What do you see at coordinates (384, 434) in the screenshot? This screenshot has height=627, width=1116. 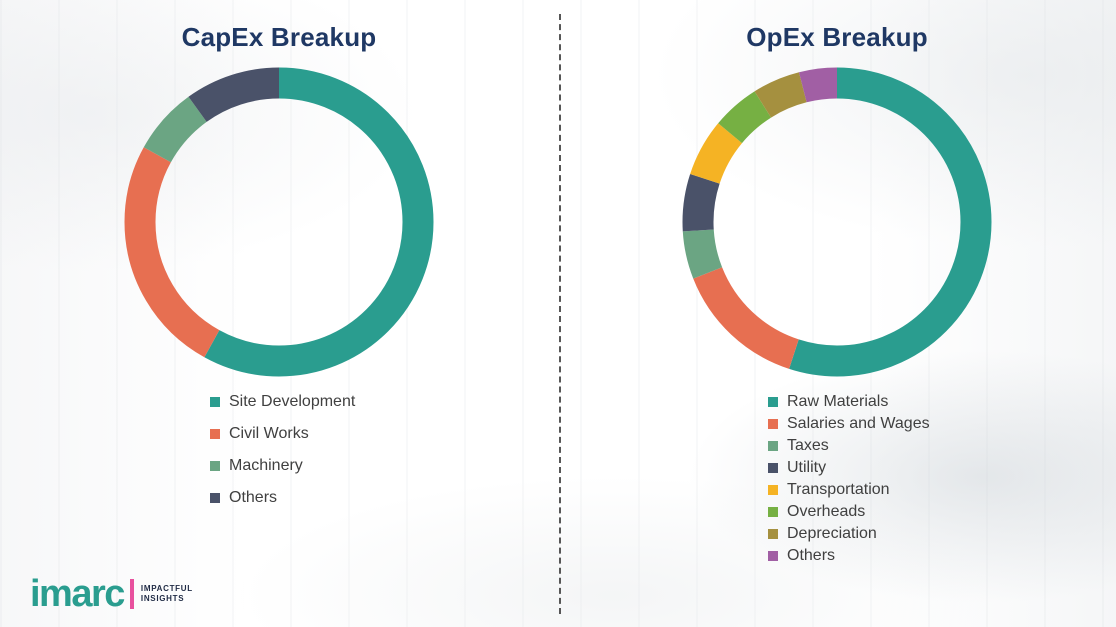 I see `legend-item: Civil Works` at bounding box center [384, 434].